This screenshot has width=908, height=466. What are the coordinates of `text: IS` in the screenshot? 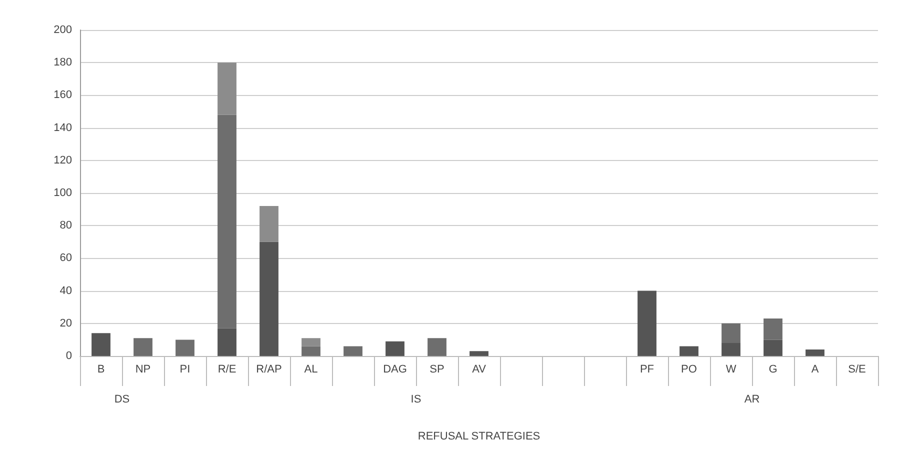 It's located at (416, 400).